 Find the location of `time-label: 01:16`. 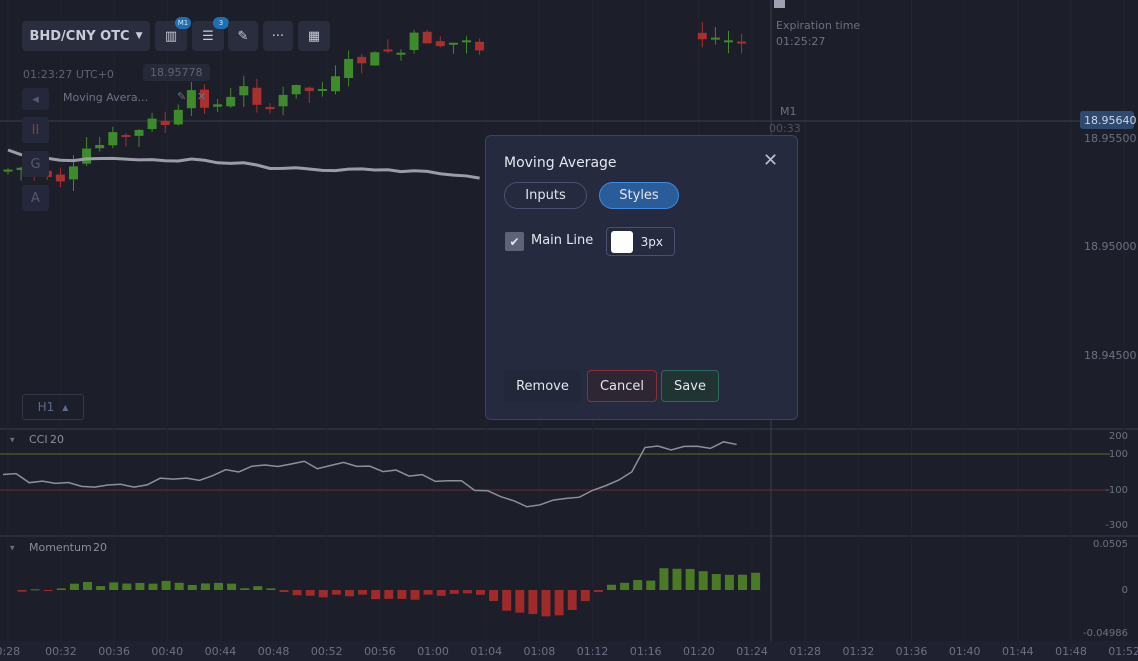

time-label: 01:16 is located at coordinates (646, 651).